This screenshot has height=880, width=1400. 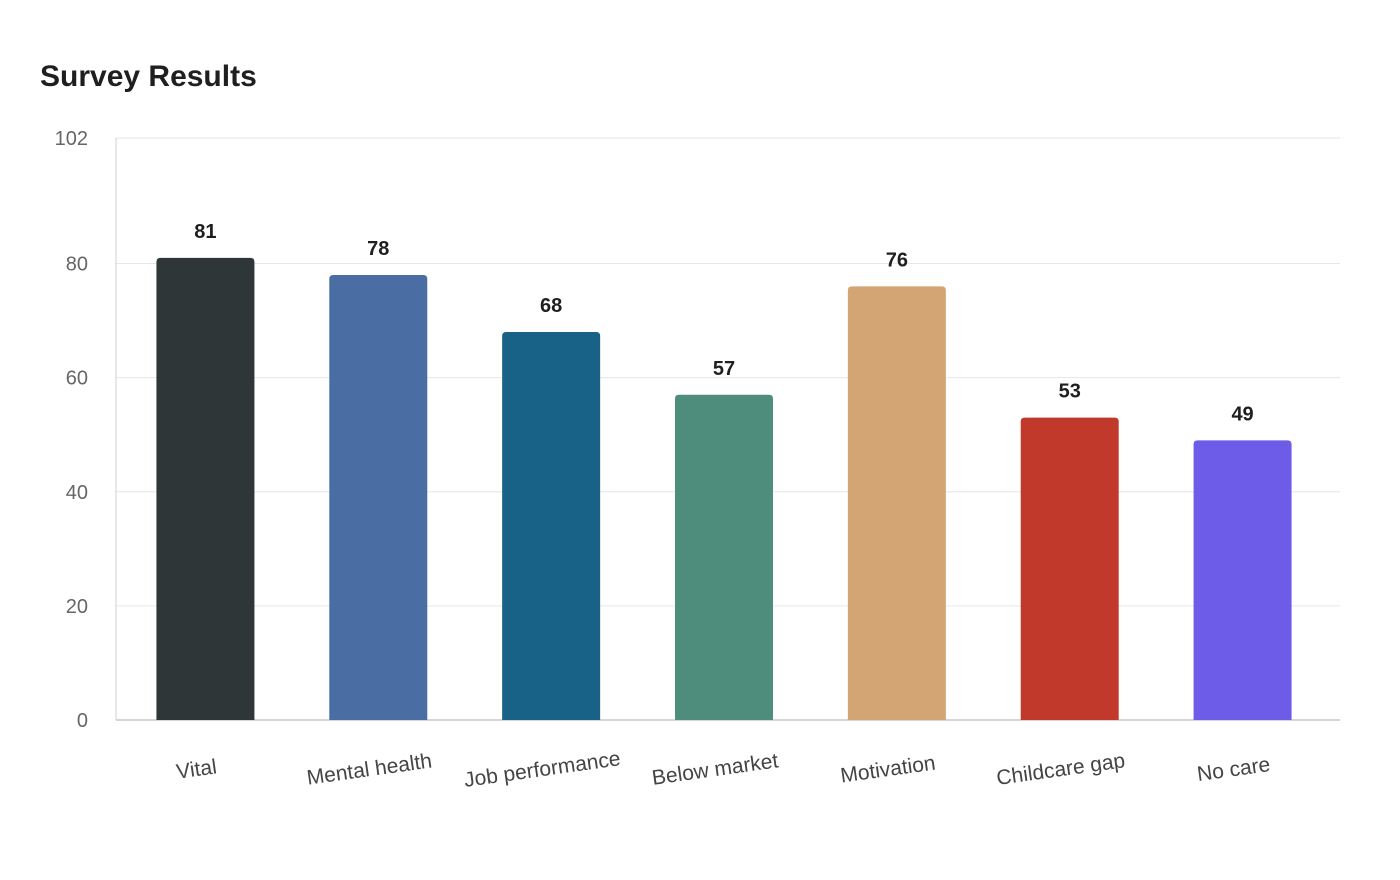 I want to click on x-tick-label: Below market, so click(x=715, y=769).